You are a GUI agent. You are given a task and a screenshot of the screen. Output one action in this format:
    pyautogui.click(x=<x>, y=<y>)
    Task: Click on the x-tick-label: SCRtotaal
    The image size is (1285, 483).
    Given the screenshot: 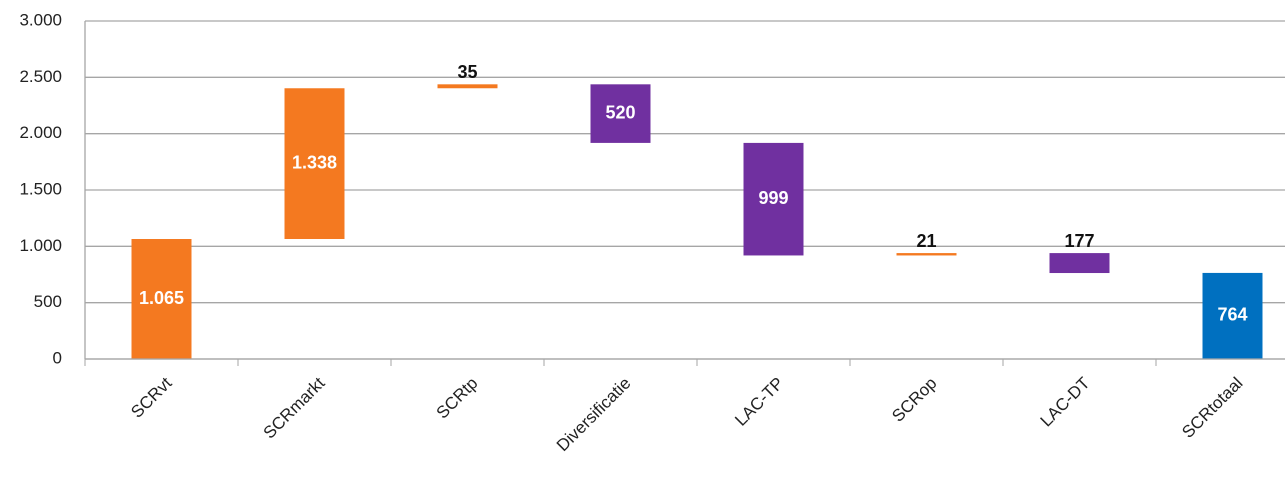 What is the action you would take?
    pyautogui.click(x=1212, y=408)
    